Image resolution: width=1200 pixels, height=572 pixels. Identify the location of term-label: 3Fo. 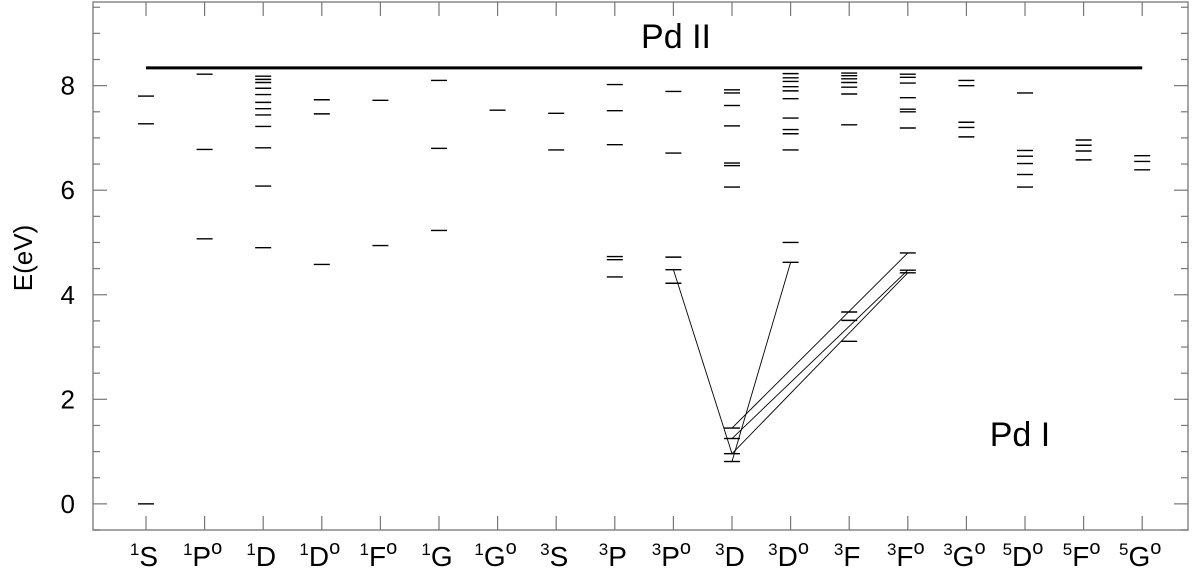
(906, 554).